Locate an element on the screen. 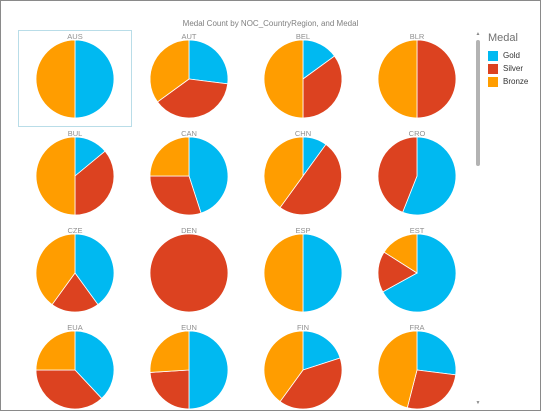 The image size is (541, 411). pie-cell-den: DEN is located at coordinates (189, 271).